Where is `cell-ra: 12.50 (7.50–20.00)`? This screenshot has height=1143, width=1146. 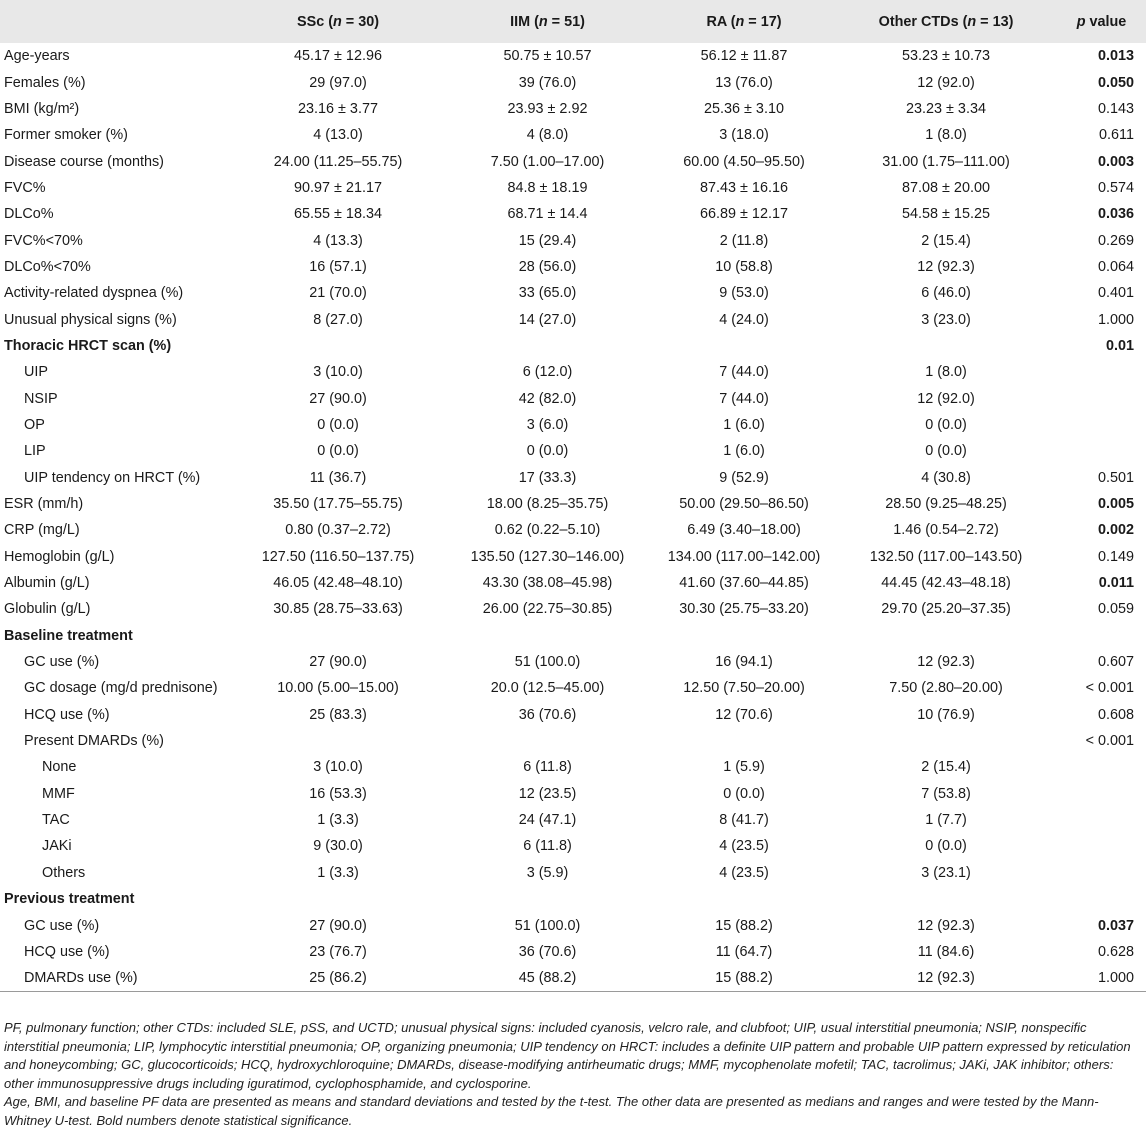 cell-ra: 12.50 (7.50–20.00) is located at coordinates (744, 688).